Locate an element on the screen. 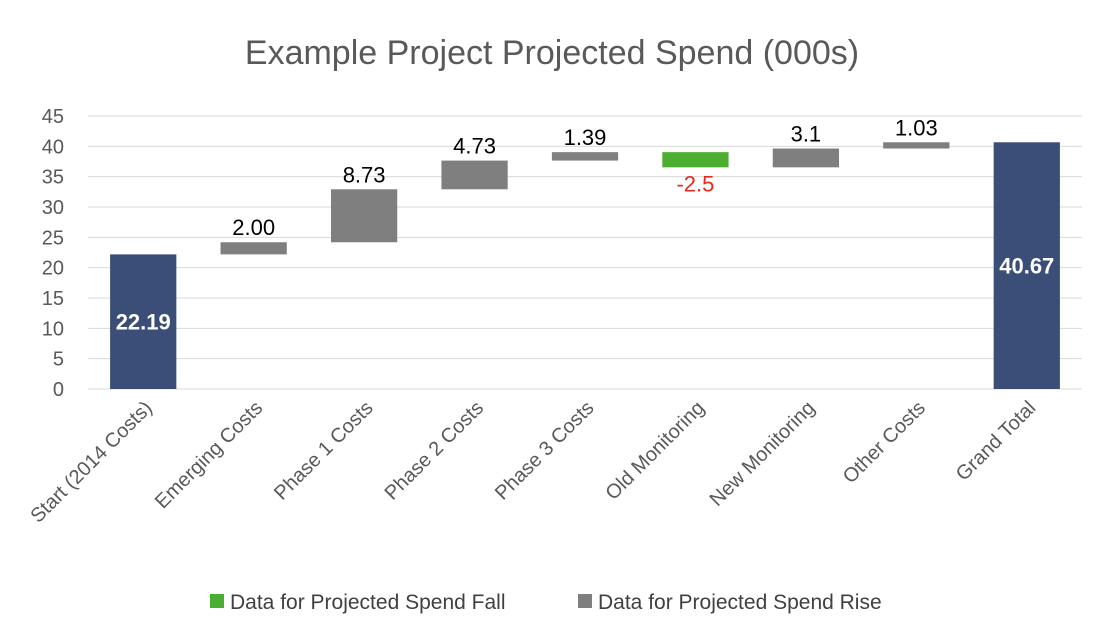  legend-swatch-rise is located at coordinates (585, 601).